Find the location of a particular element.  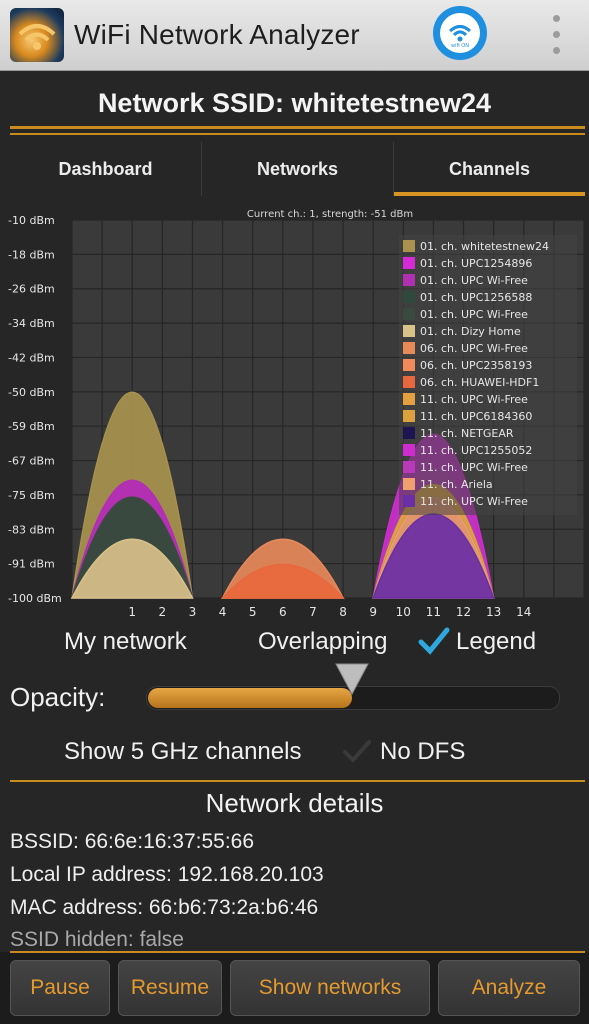

x-tick-label: 12 is located at coordinates (463, 612).